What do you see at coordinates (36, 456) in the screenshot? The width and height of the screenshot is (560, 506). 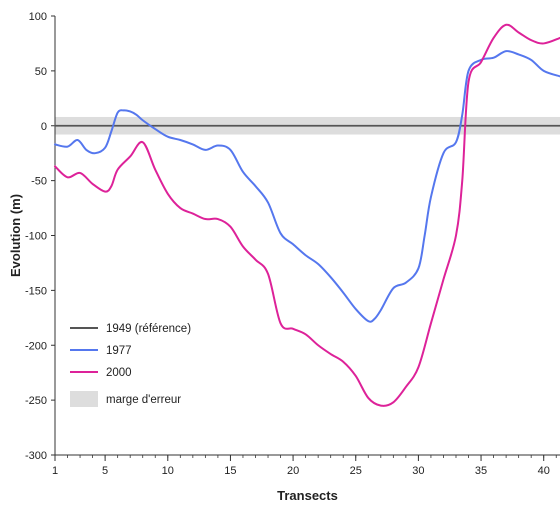 I see `y-tick-label: -300` at bounding box center [36, 456].